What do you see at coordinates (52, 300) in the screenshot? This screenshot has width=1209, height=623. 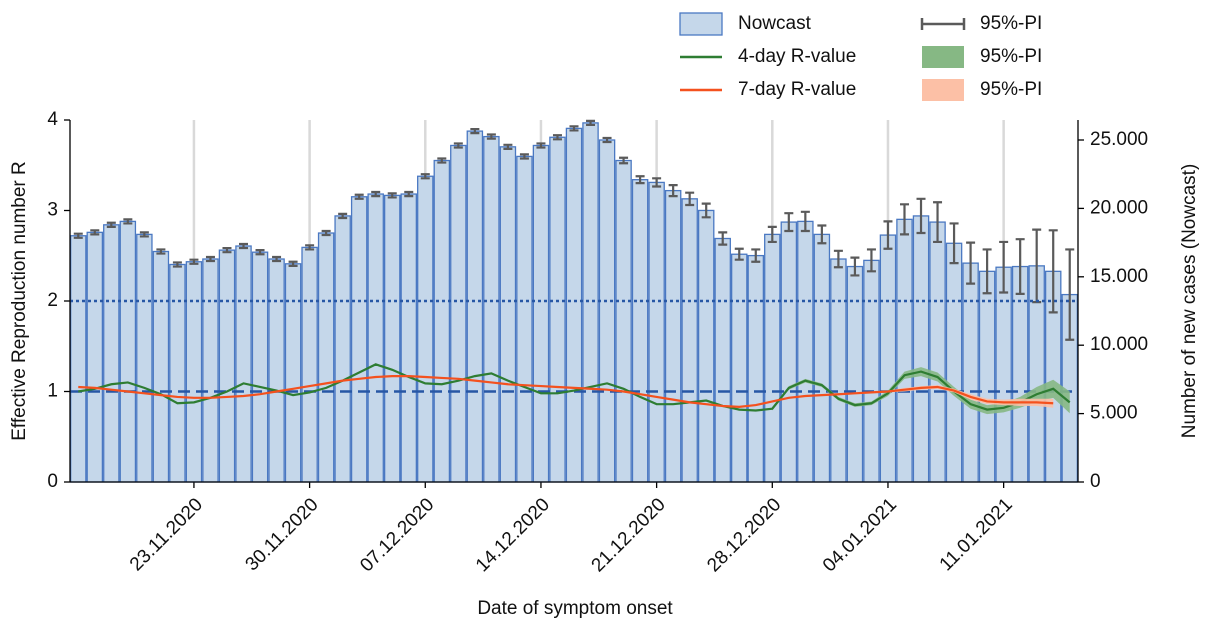 I see `y-tick-label: 2` at bounding box center [52, 300].